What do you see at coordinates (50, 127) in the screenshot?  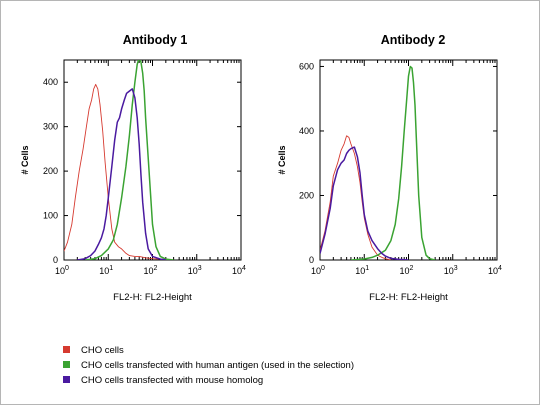 I see `y-tick-label: 300` at bounding box center [50, 127].